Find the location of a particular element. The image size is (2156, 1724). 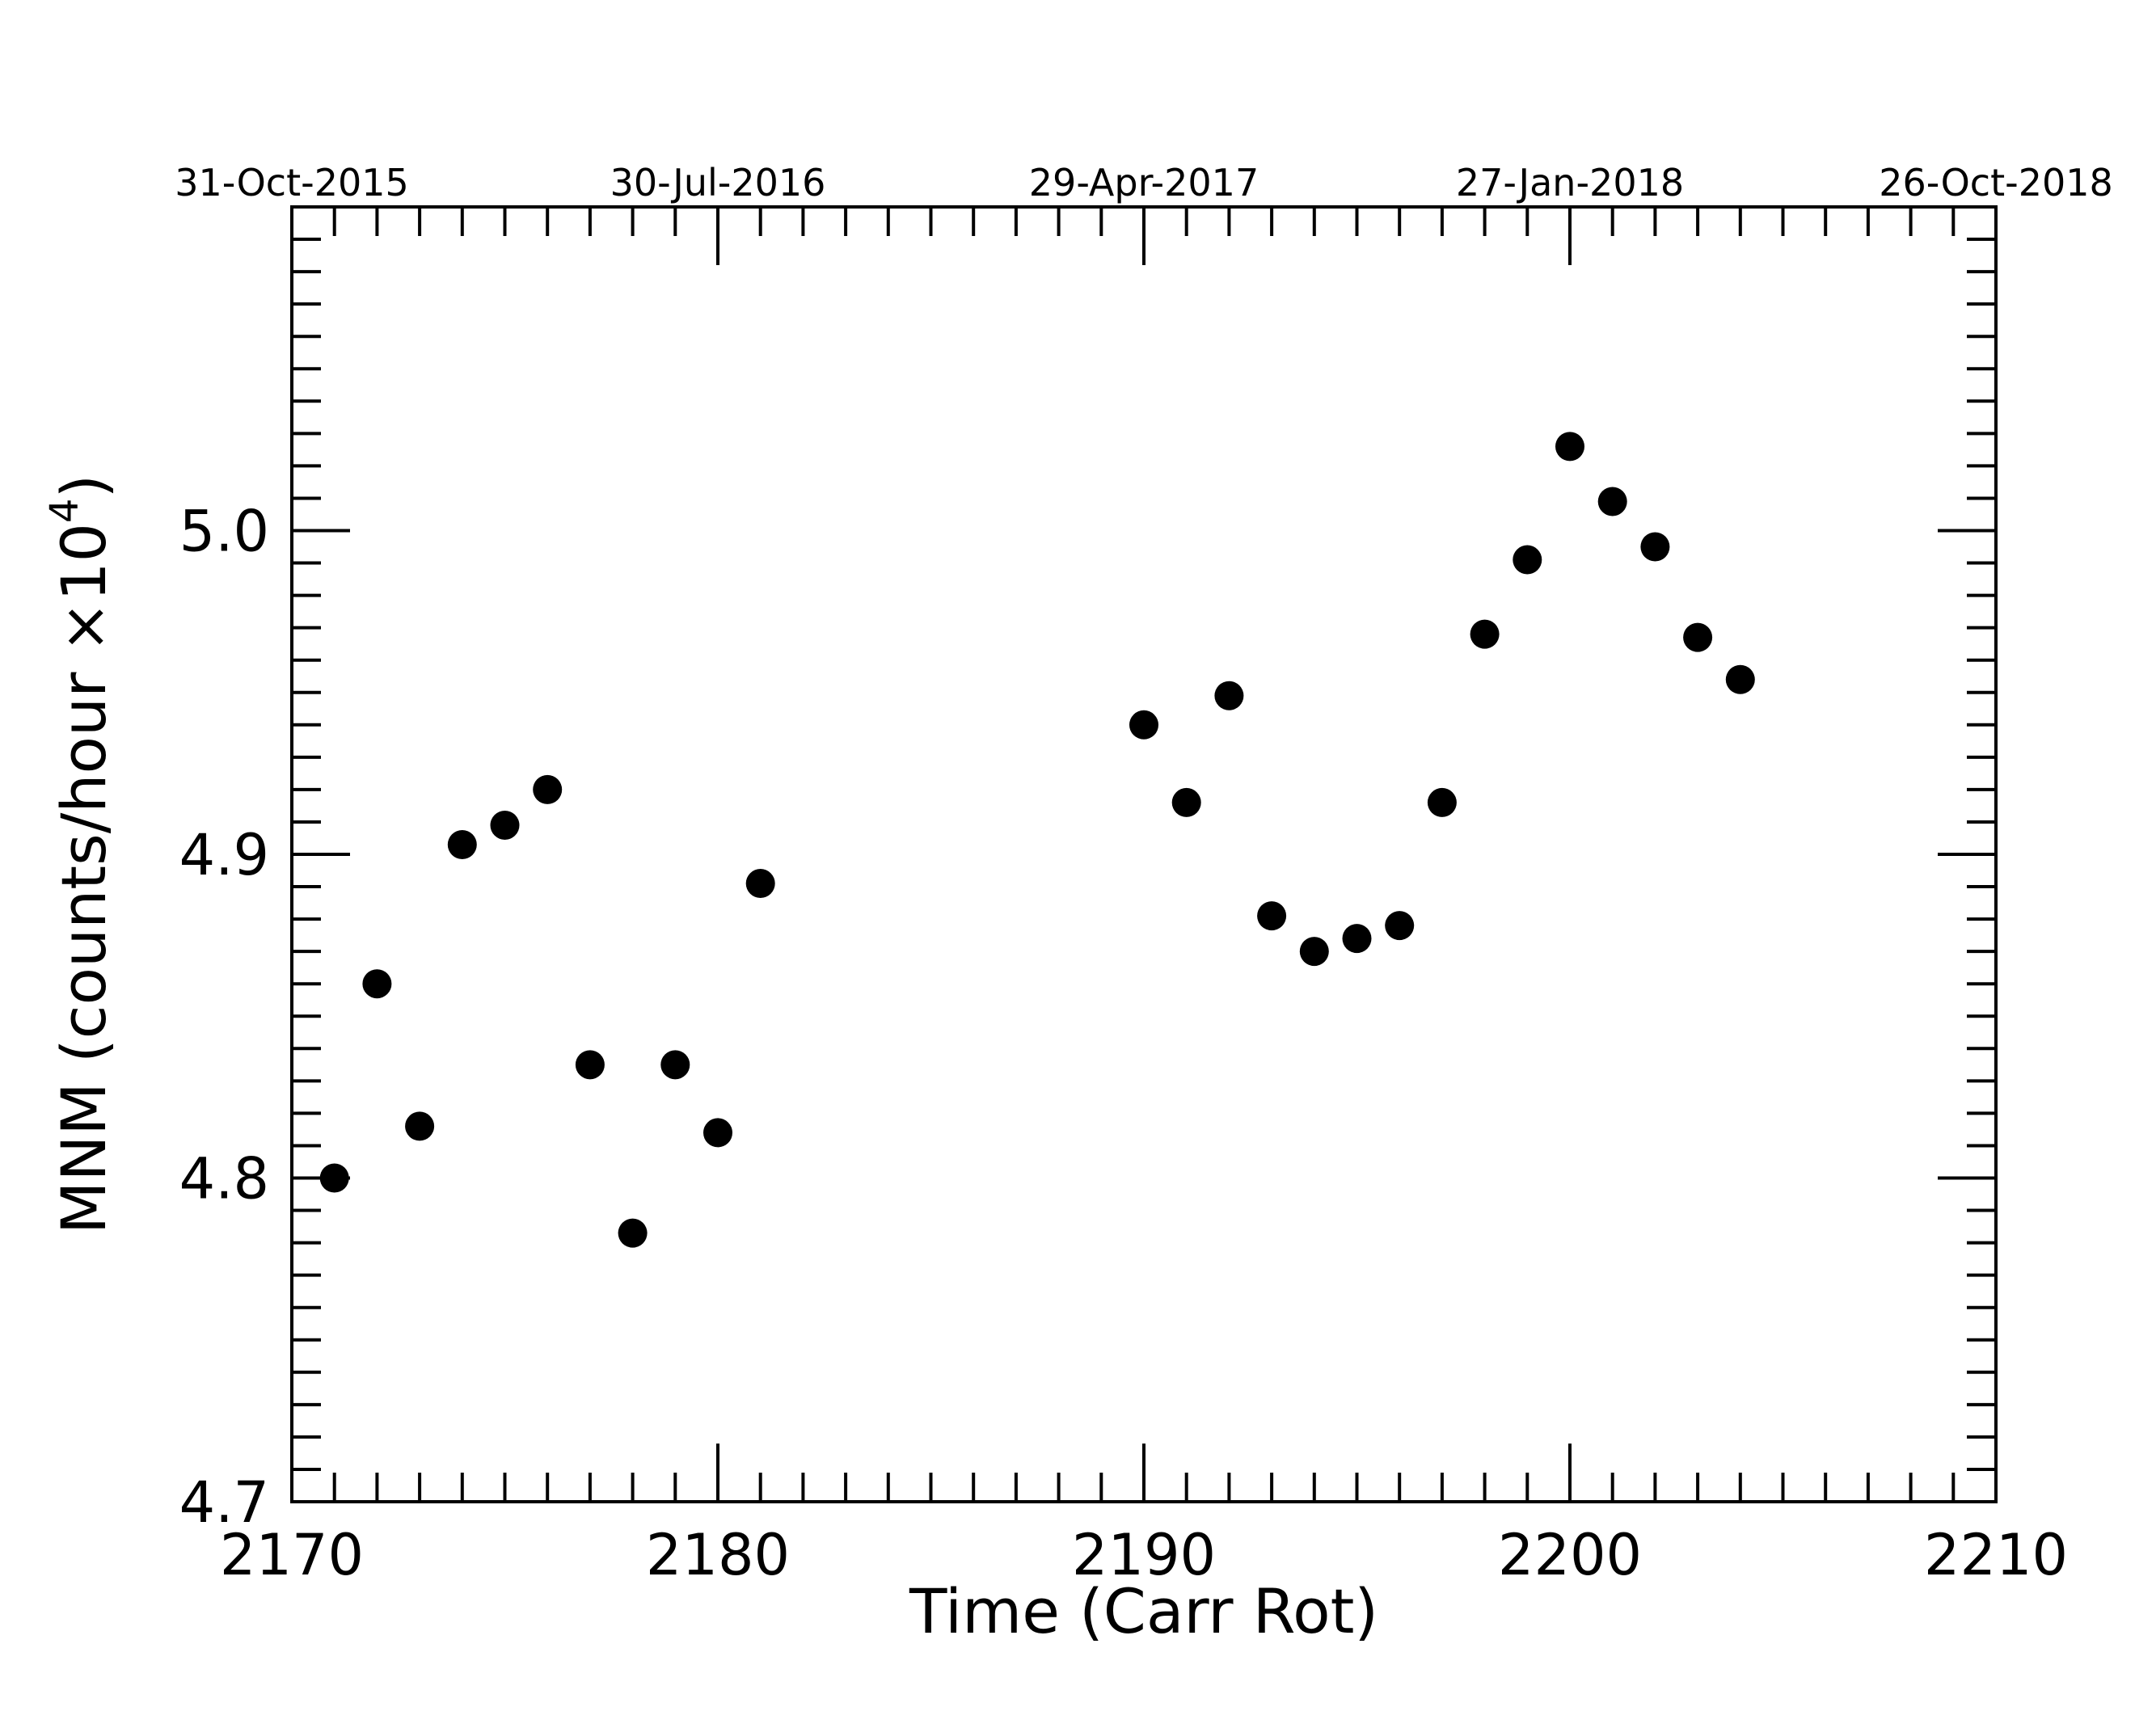

x2-tick-label: 27-Jan-2018 is located at coordinates (1570, 182).